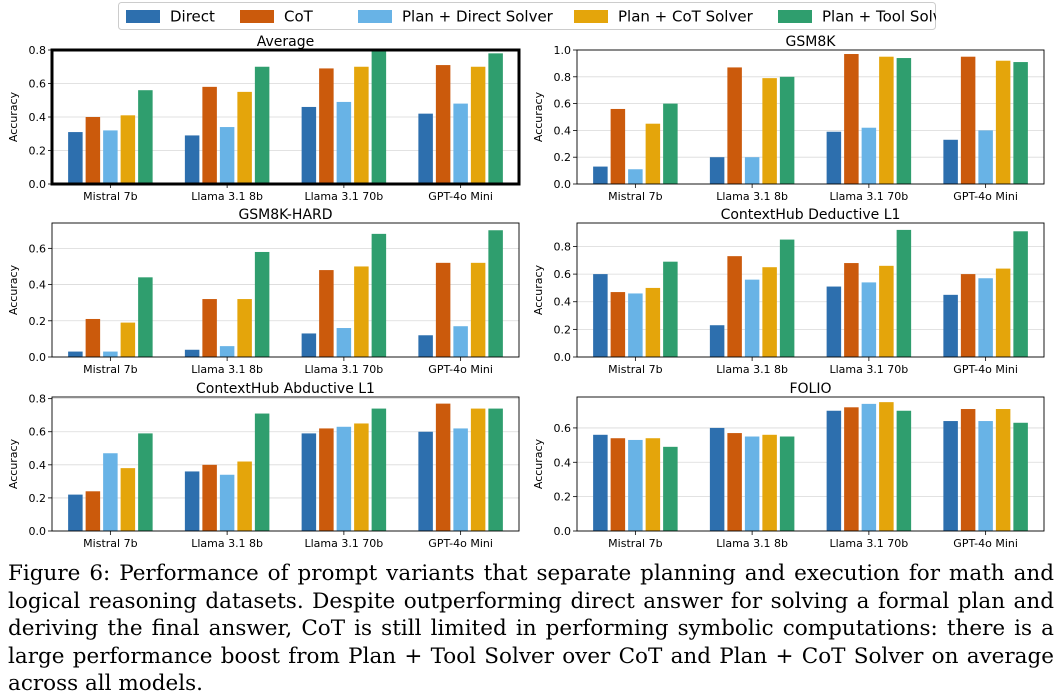 Image resolution: width=1059 pixels, height=698 pixels. I want to click on legend-label: CoT, so click(299, 17).